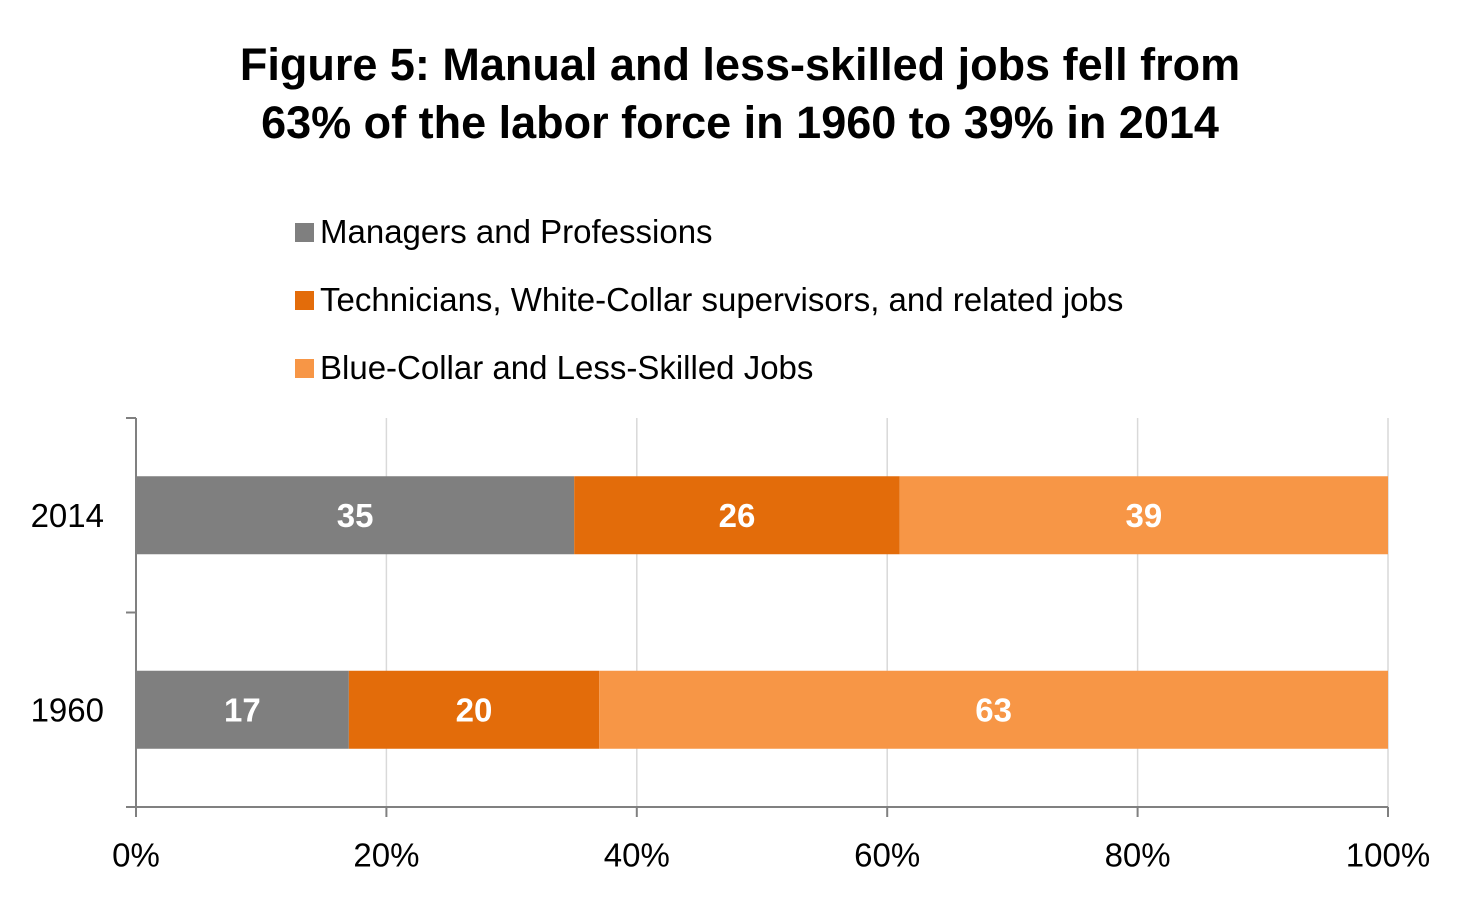  What do you see at coordinates (67, 709) in the screenshot?
I see `category-label-1960: 1960` at bounding box center [67, 709].